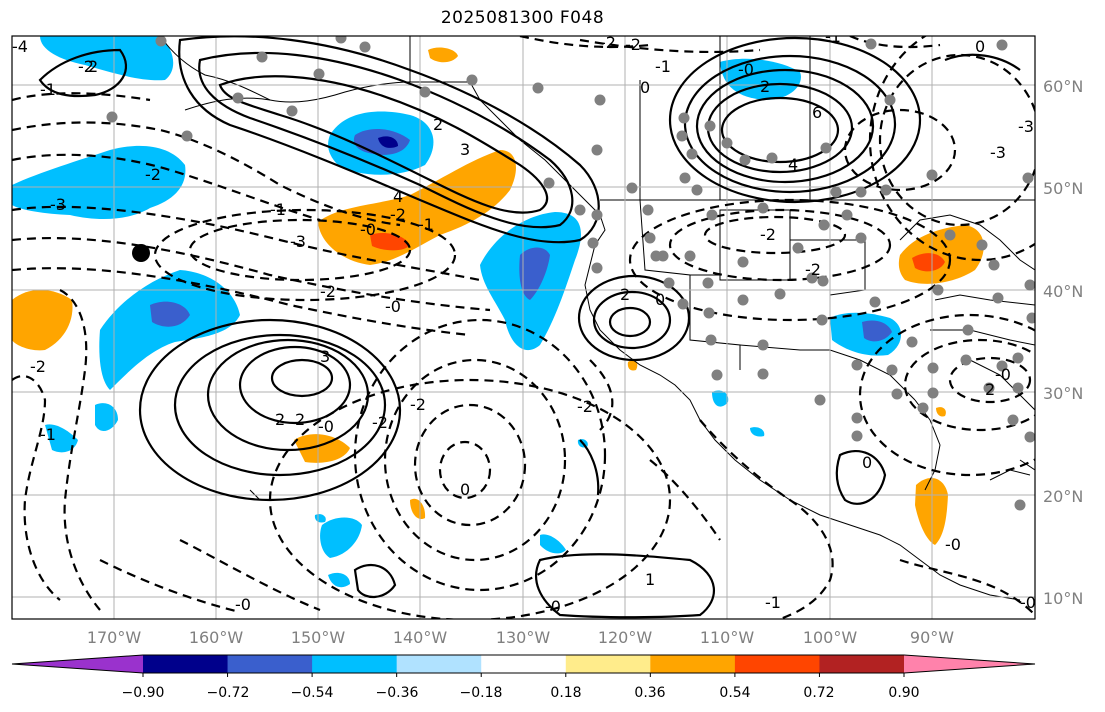  I want to click on lon-label: 160°W, so click(216, 637).